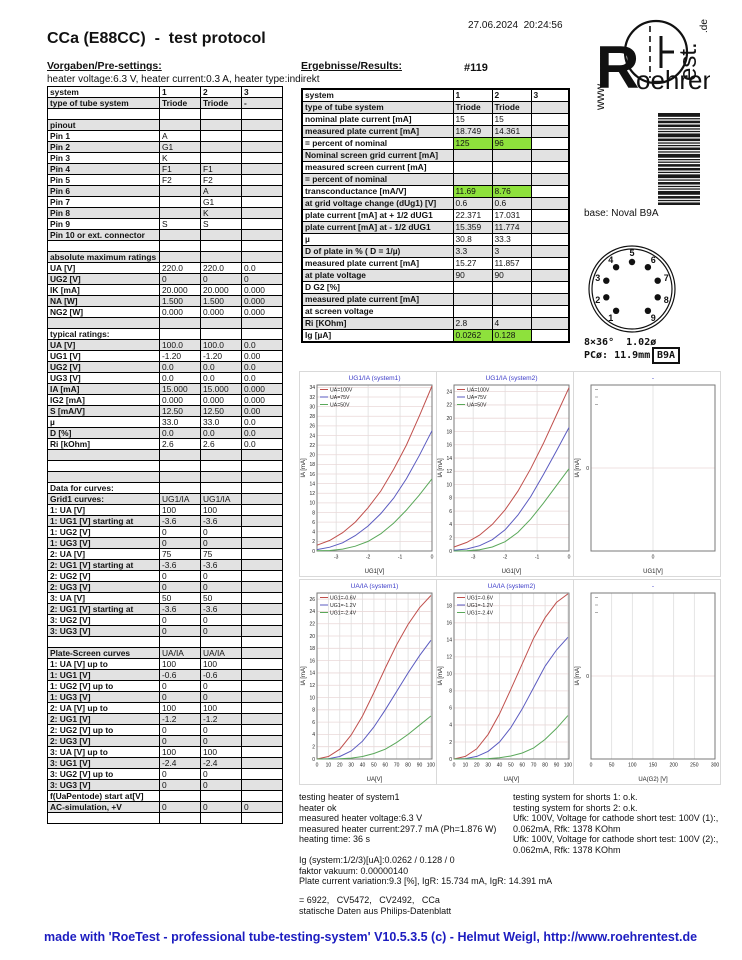 The image size is (742, 960). I want to click on row-value: 22.371, so click(472, 215).